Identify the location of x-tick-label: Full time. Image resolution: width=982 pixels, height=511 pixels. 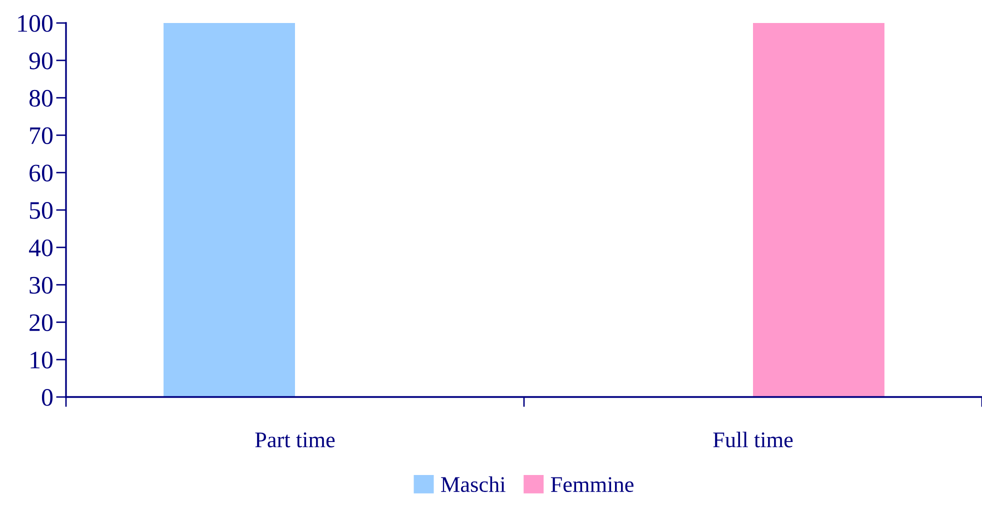
(753, 440).